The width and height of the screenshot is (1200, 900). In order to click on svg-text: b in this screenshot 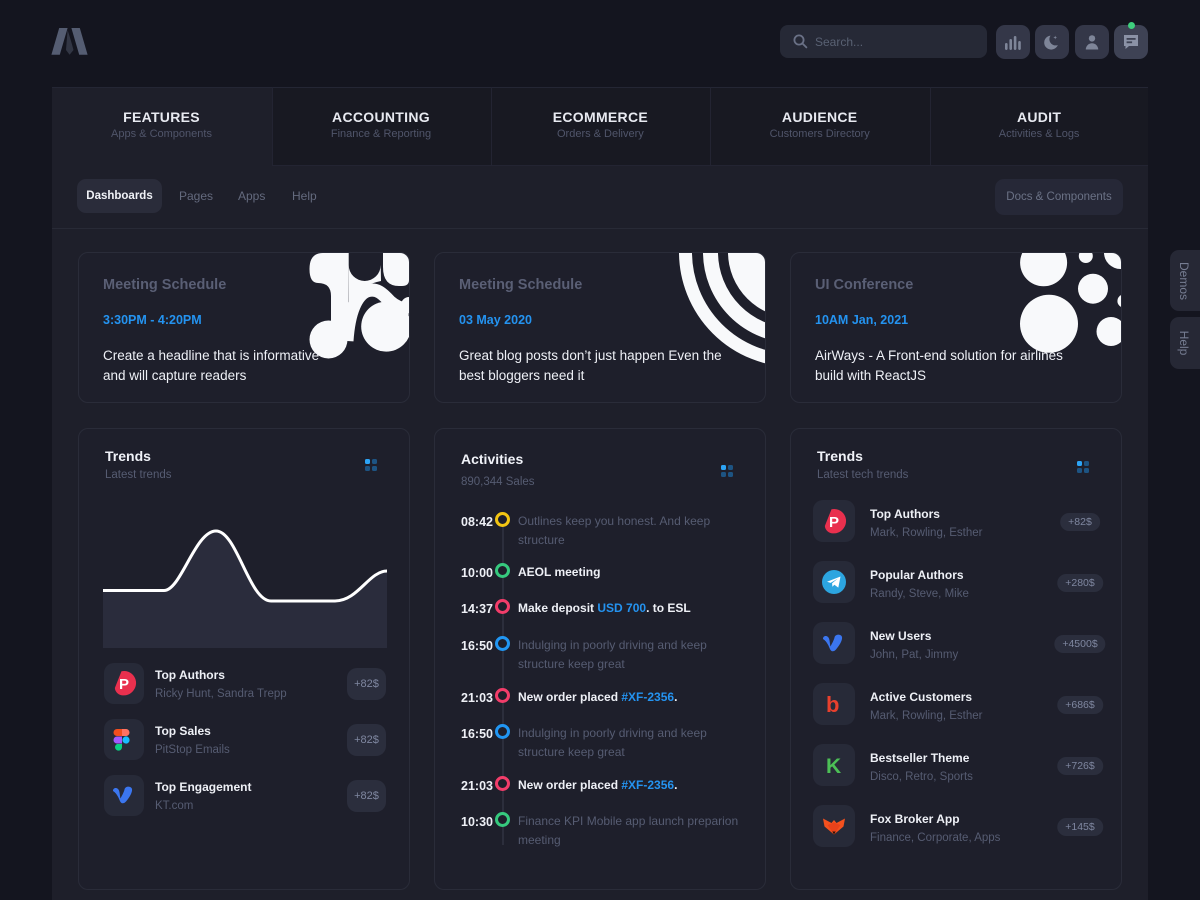, I will do `click(832, 704)`.